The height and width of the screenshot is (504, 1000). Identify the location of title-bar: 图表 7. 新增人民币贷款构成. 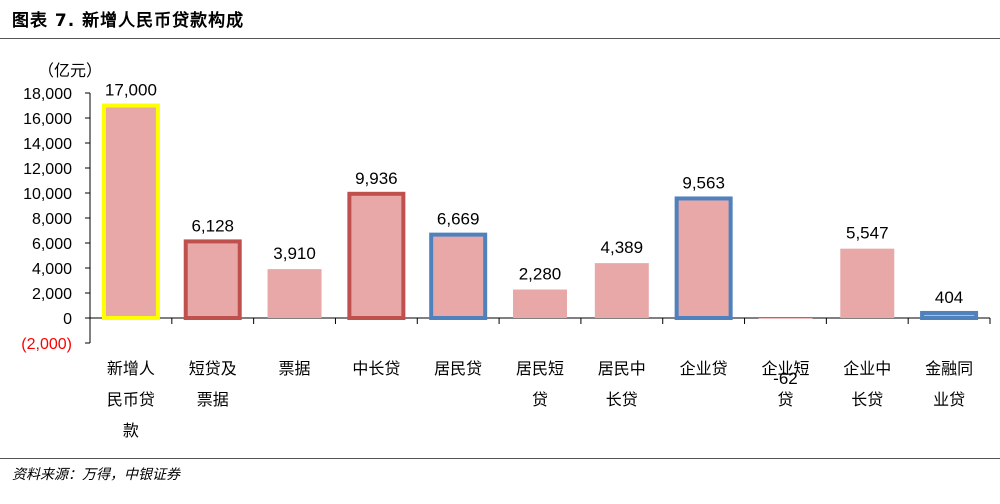
(500, 19).